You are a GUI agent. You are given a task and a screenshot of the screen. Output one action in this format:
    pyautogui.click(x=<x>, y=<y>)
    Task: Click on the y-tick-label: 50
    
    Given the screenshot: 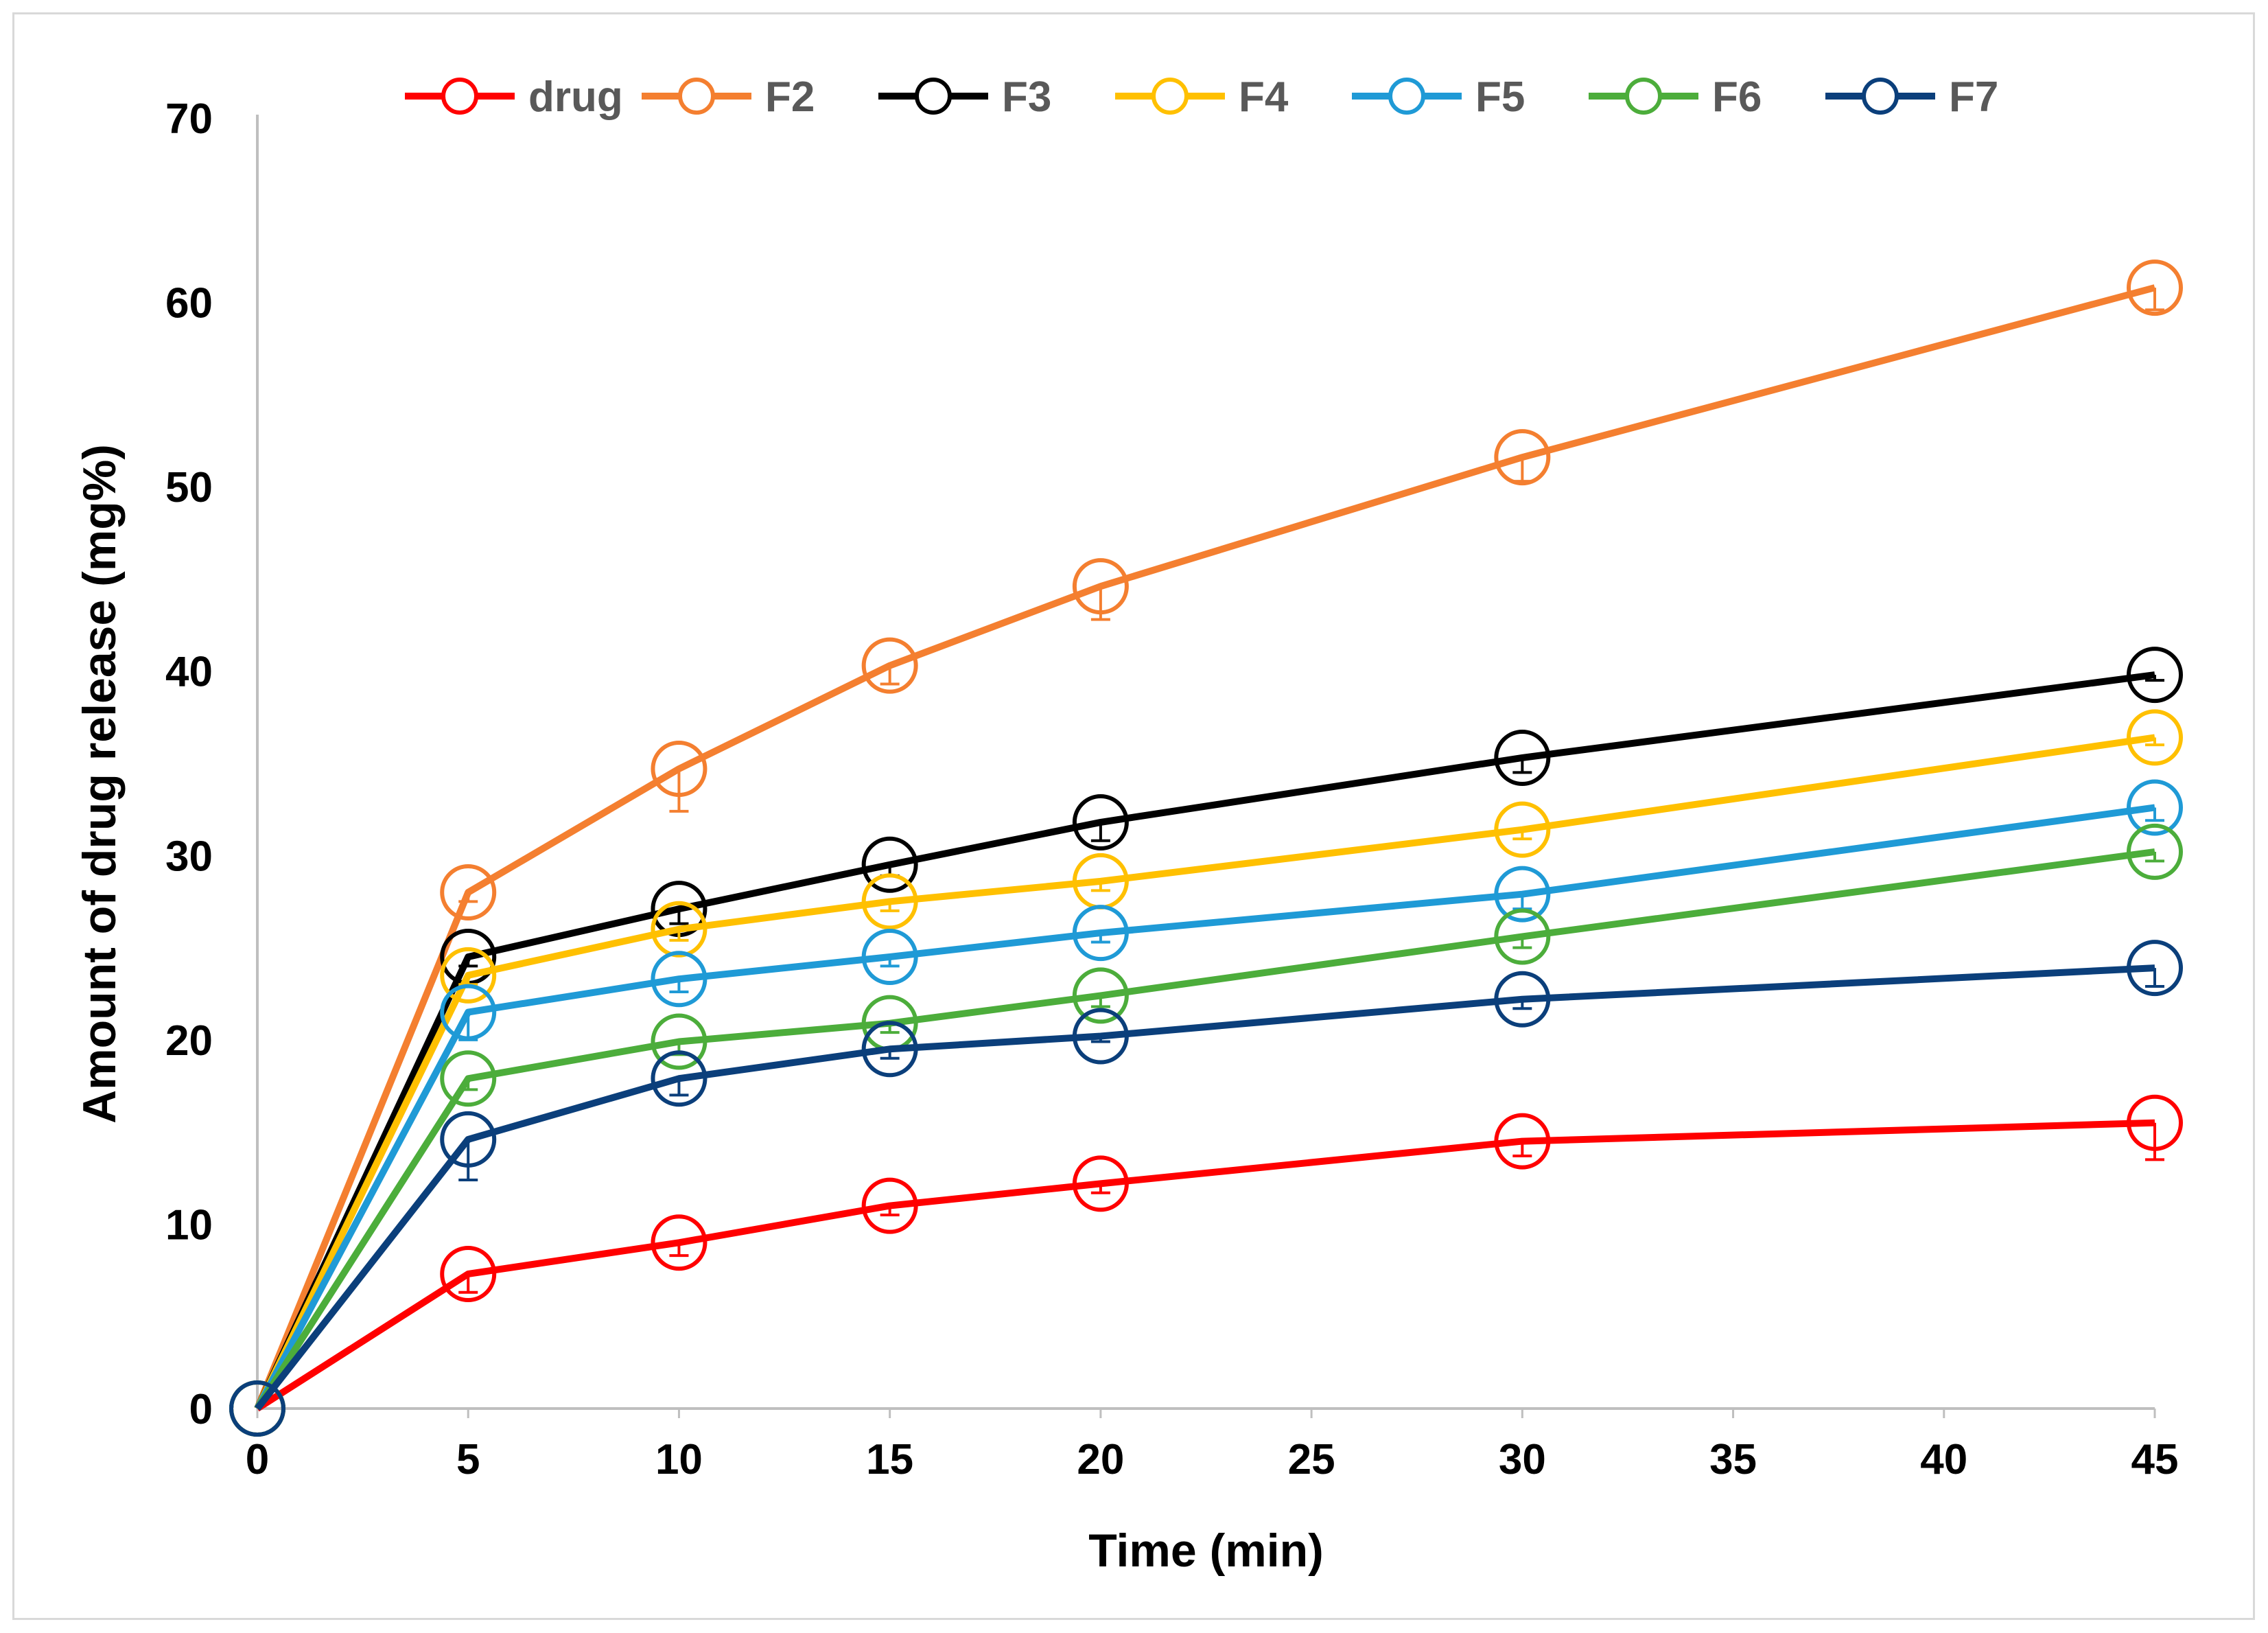 What is the action you would take?
    pyautogui.click(x=189, y=487)
    